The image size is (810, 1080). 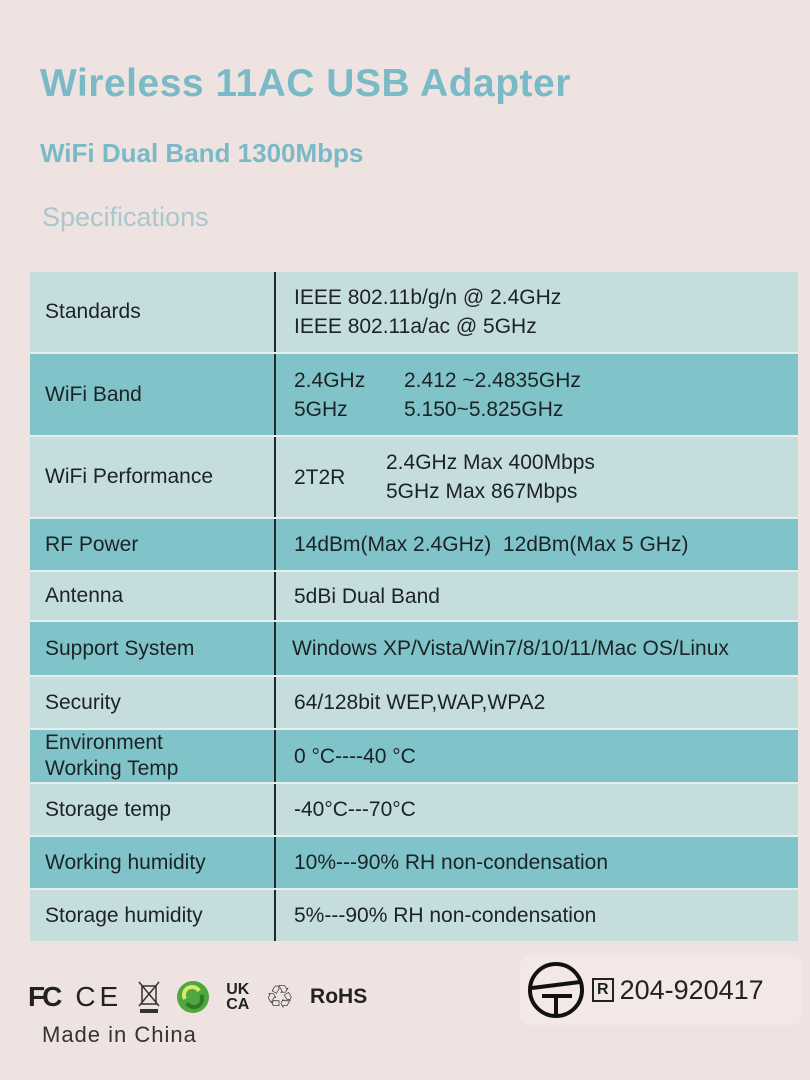 What do you see at coordinates (202, 153) in the screenshot?
I see `page-subtitle: WiFi Dual Band 1300Mbps` at bounding box center [202, 153].